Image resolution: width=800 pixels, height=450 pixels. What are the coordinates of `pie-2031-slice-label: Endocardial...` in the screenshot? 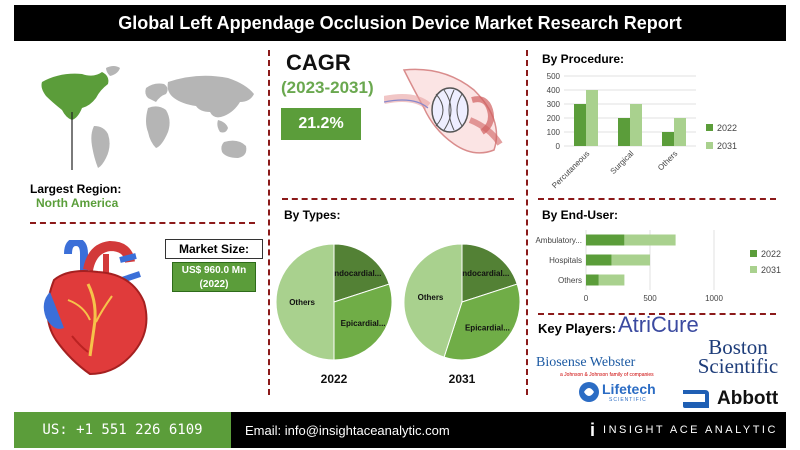 It's located at (483, 273).